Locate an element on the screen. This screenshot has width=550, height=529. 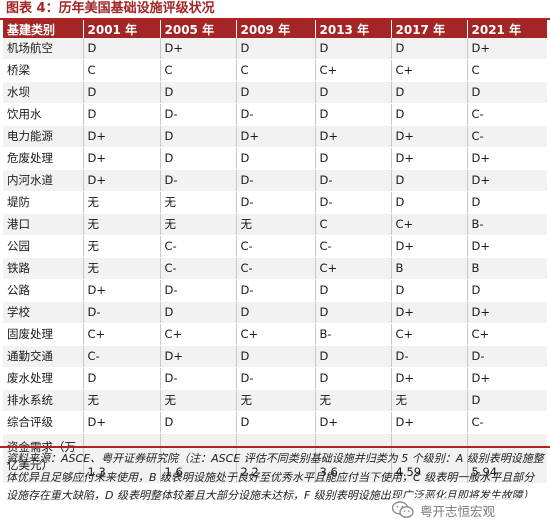
row-label: 公园 is located at coordinates (43, 246).